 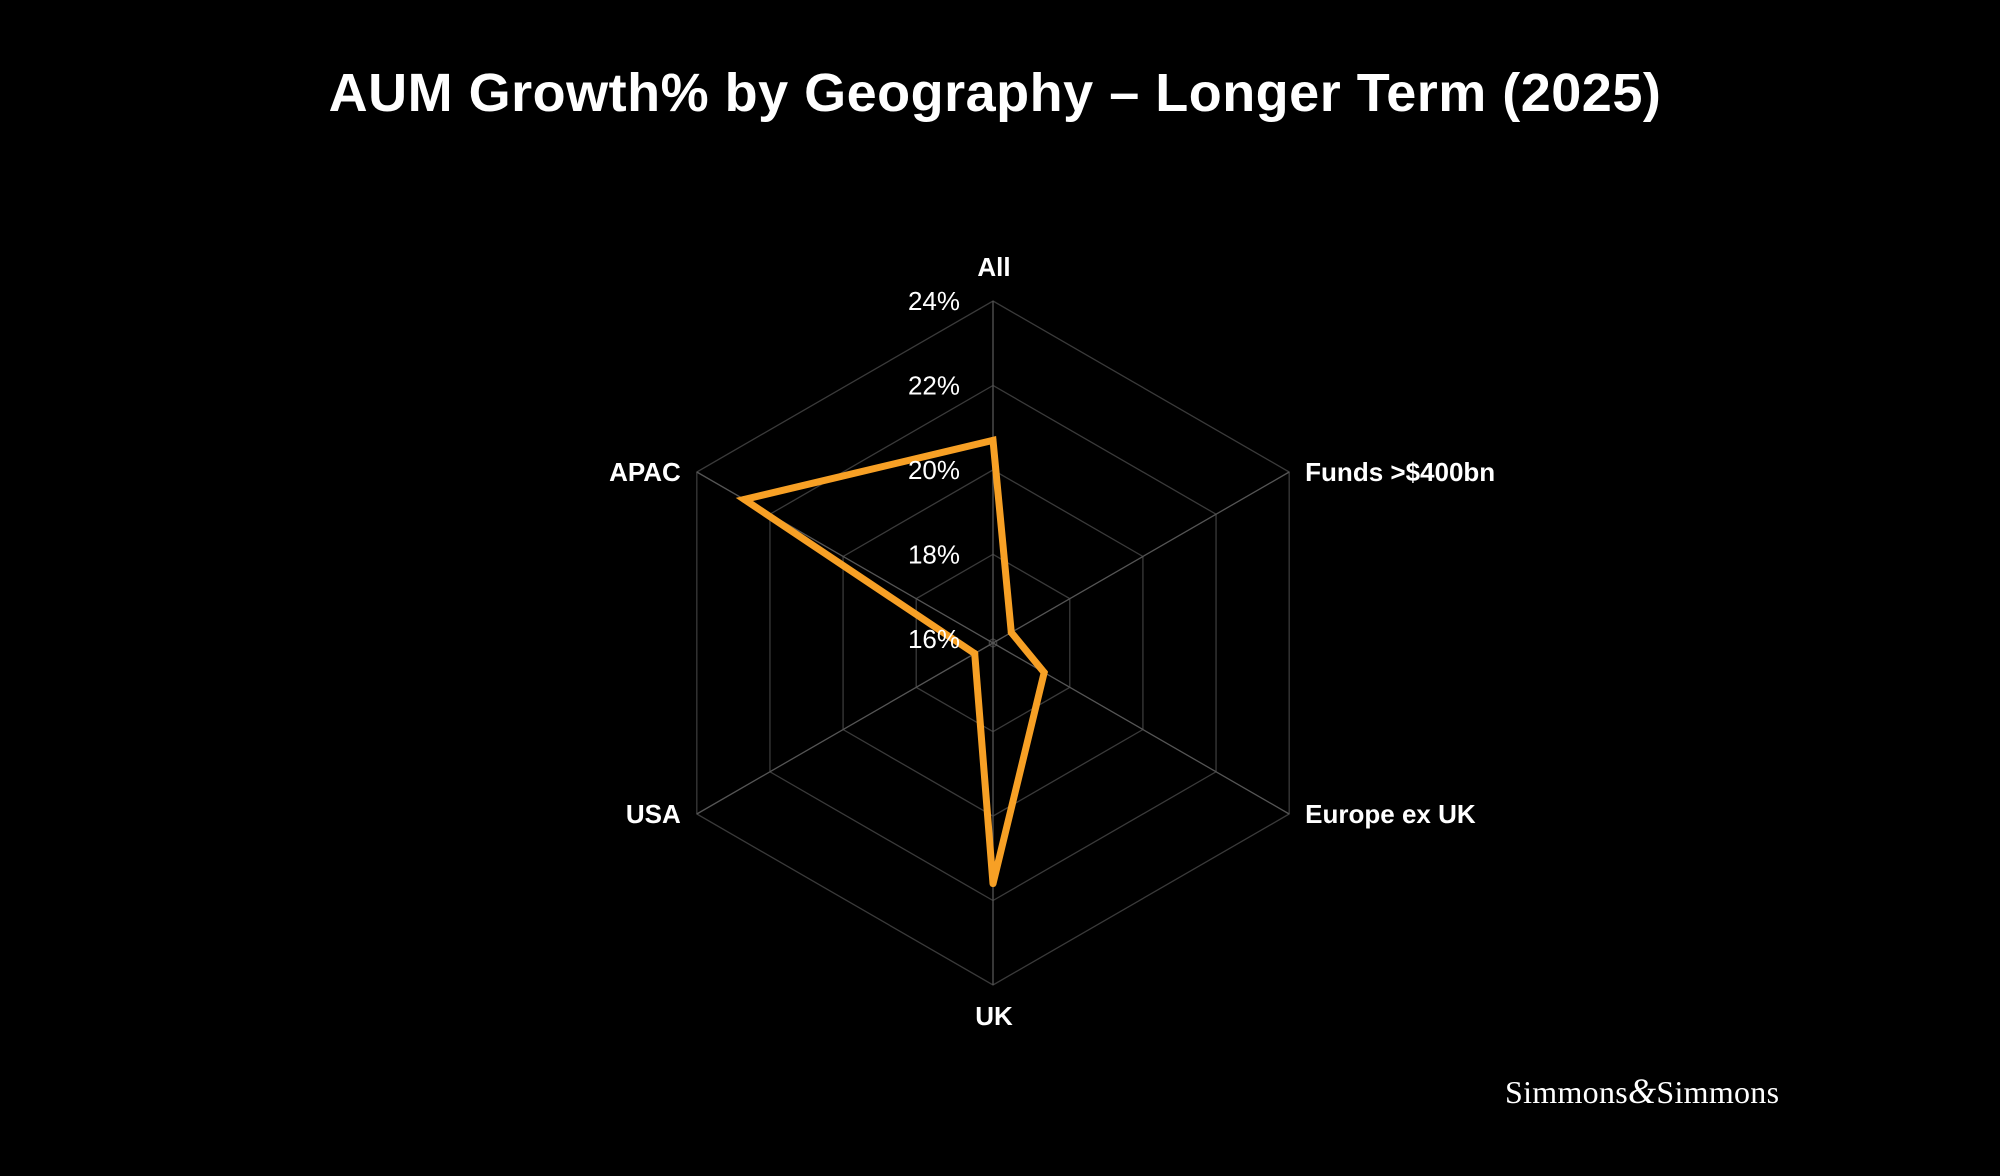 I want to click on axis-label-3: UK, so click(x=994, y=1016).